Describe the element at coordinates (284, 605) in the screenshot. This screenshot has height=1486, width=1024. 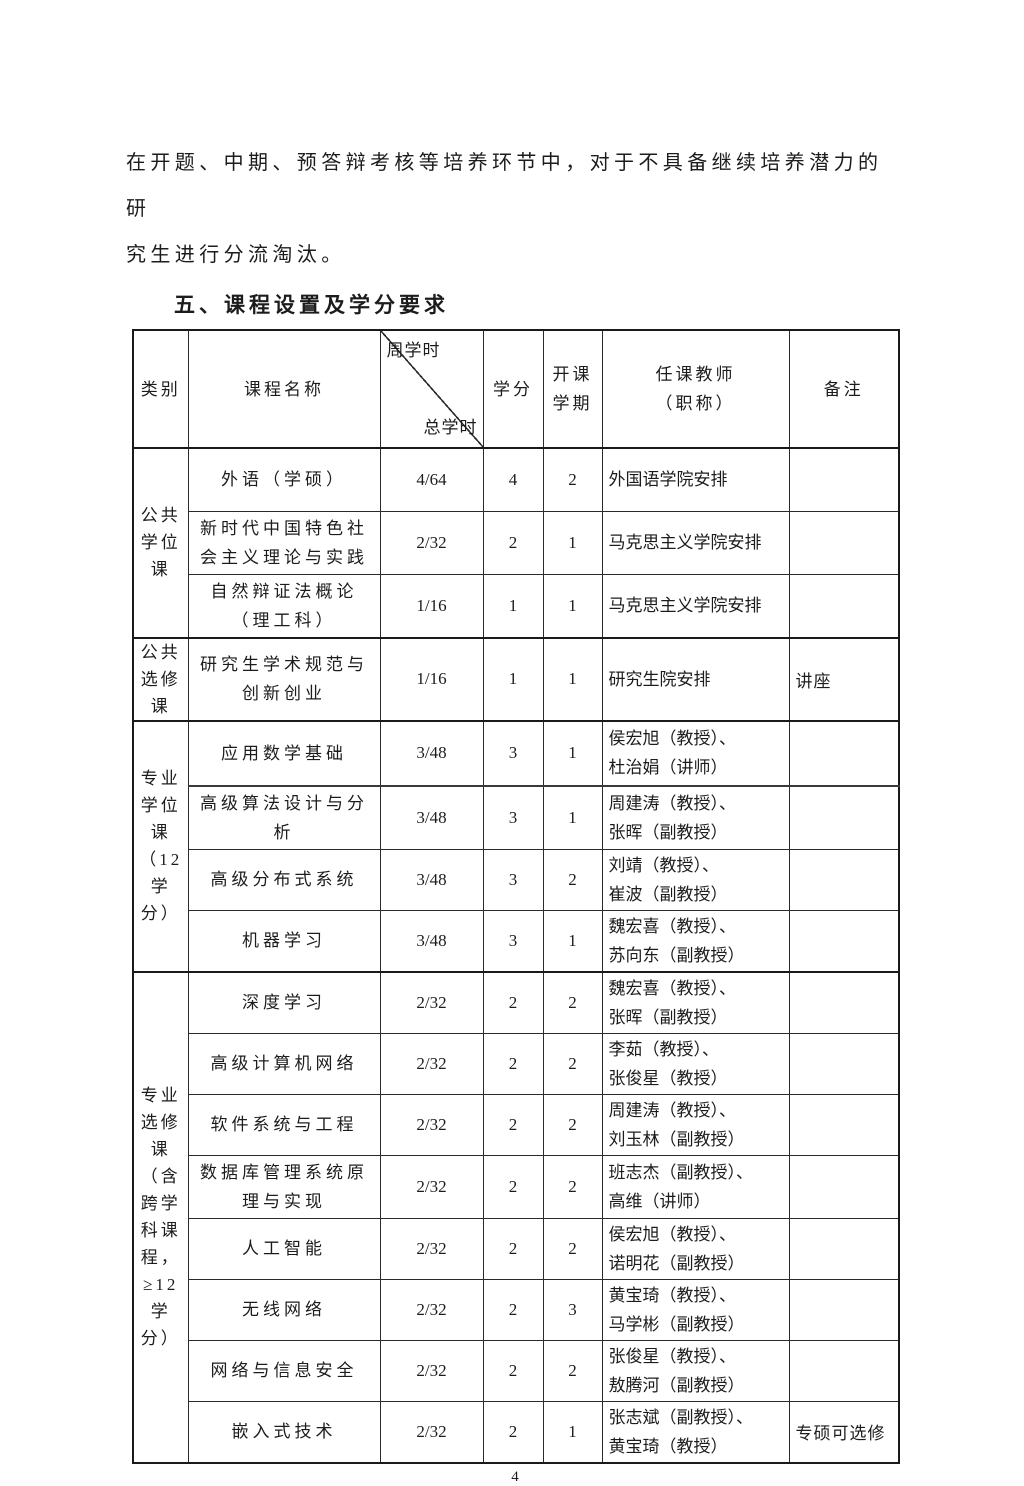
I see `course-name-cell: 自然辩证法概论 （理工科）` at that location.